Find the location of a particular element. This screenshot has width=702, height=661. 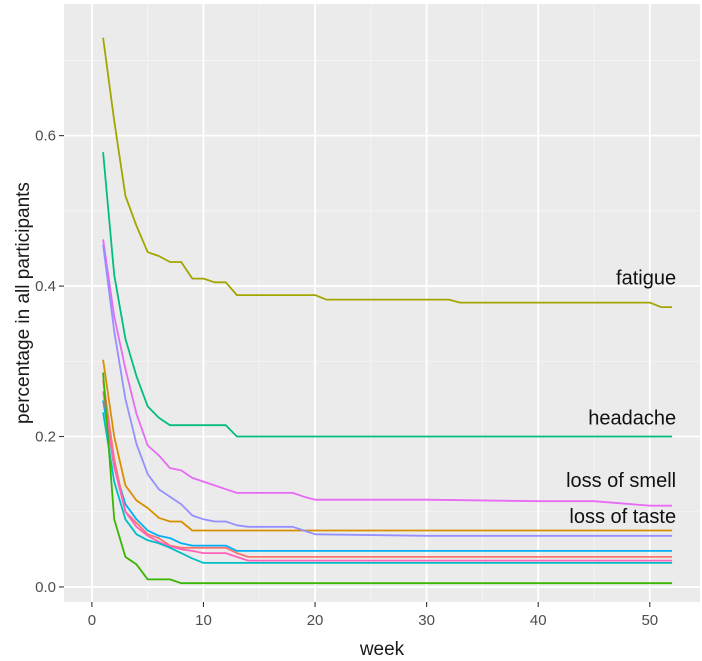

y-tick-label: 0.2 is located at coordinates (45, 437).